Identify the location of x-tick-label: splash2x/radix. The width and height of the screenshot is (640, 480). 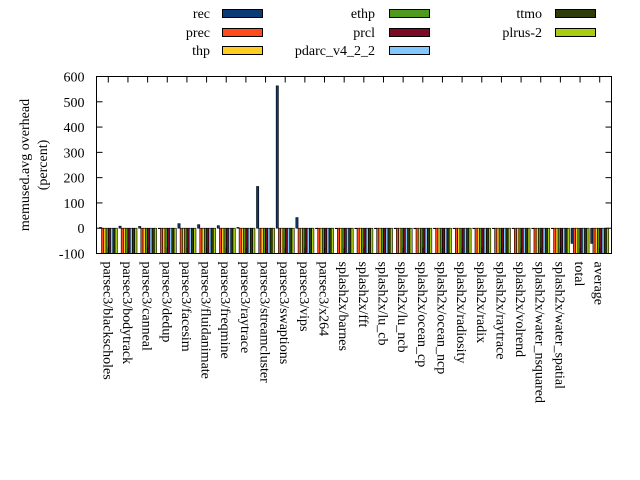
(480, 303).